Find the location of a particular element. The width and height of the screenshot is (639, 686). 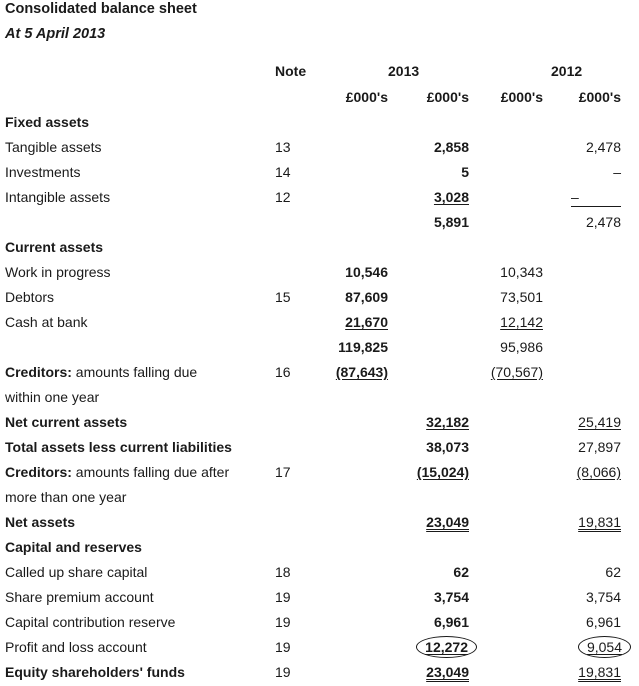

row-label-continuation: within one year is located at coordinates (52, 397).